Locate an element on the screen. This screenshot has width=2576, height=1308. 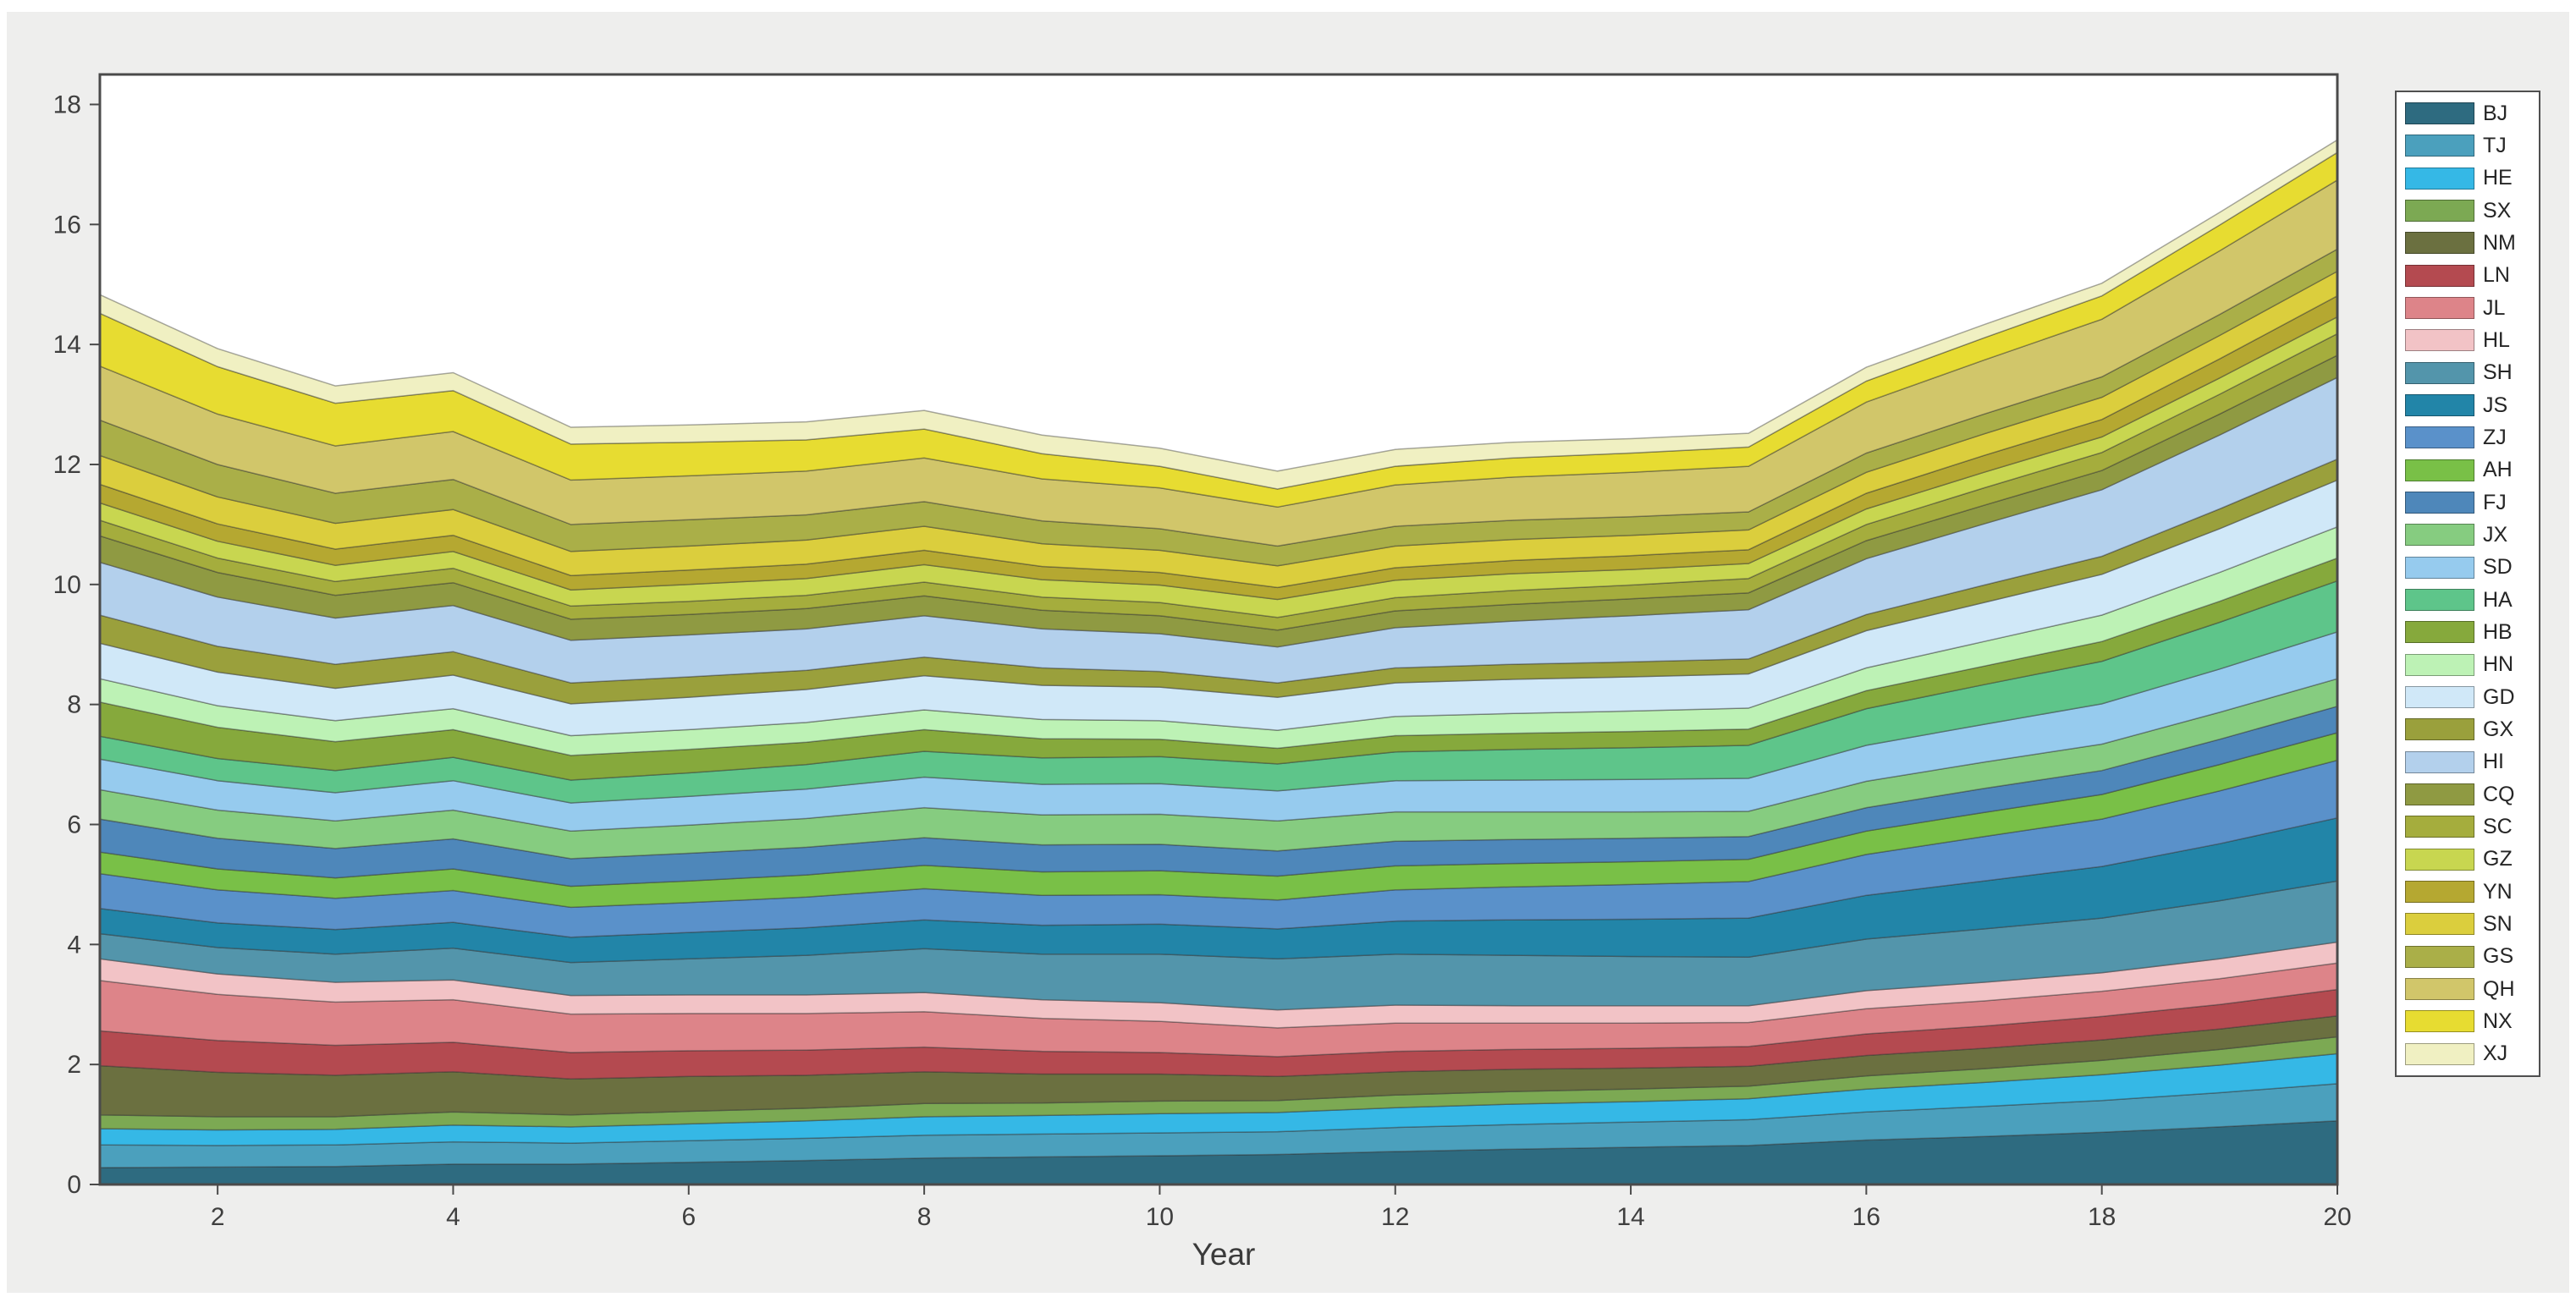
legend-swatch-GD is located at coordinates (2439, 697).